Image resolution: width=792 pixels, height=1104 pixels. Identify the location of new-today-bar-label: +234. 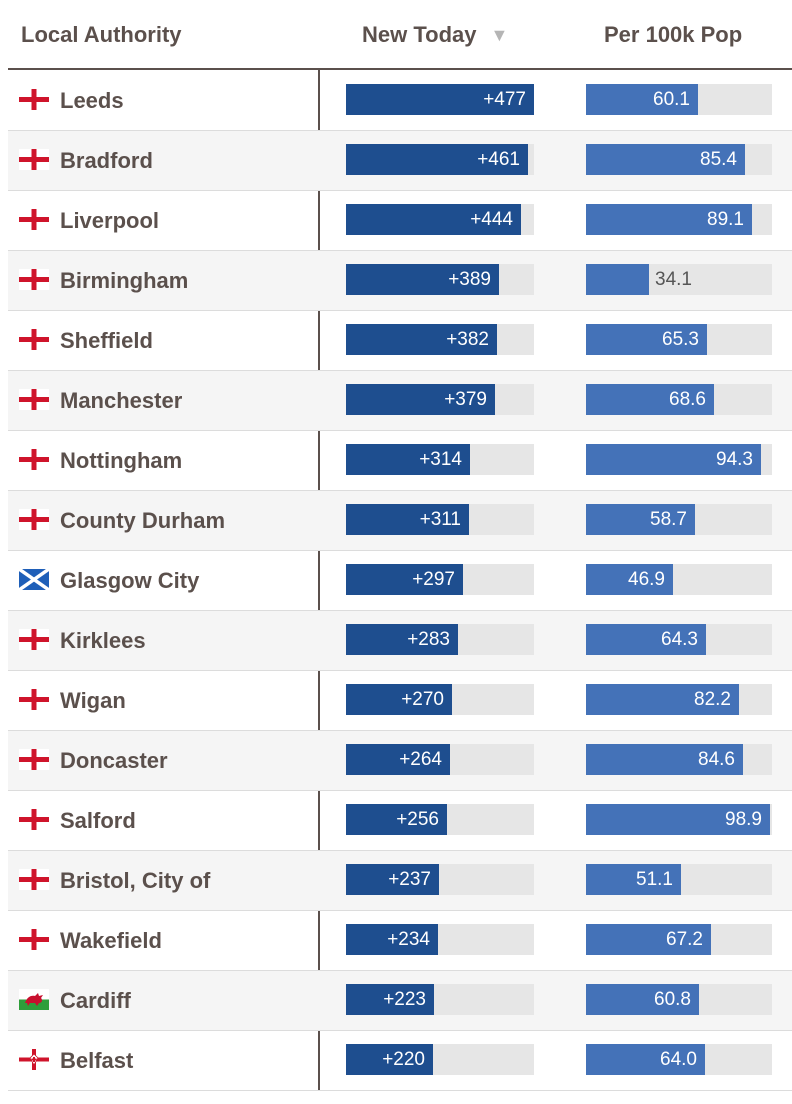
(408, 939).